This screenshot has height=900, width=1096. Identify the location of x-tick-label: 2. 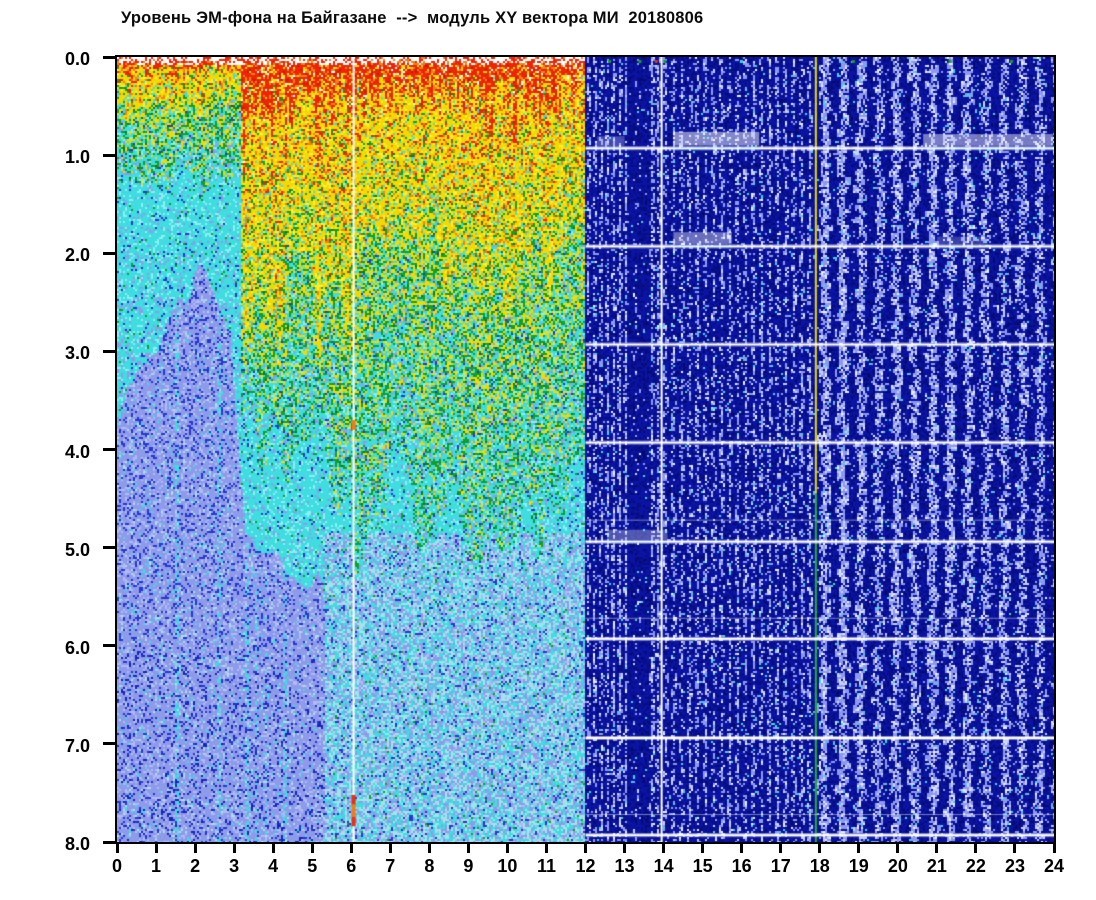
(195, 866).